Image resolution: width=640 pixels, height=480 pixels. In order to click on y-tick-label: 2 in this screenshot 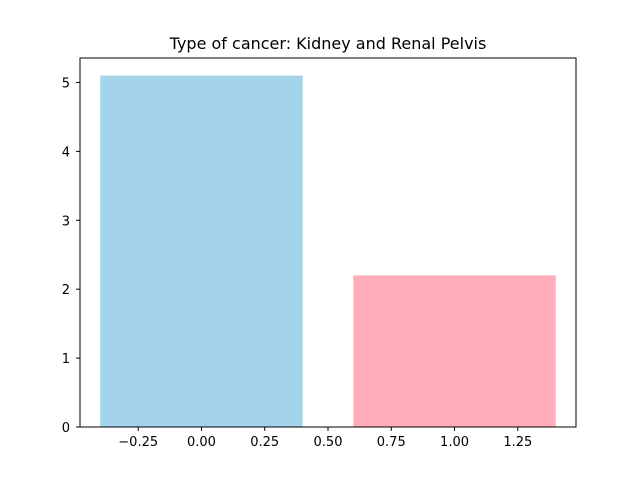, I will do `click(66, 290)`.